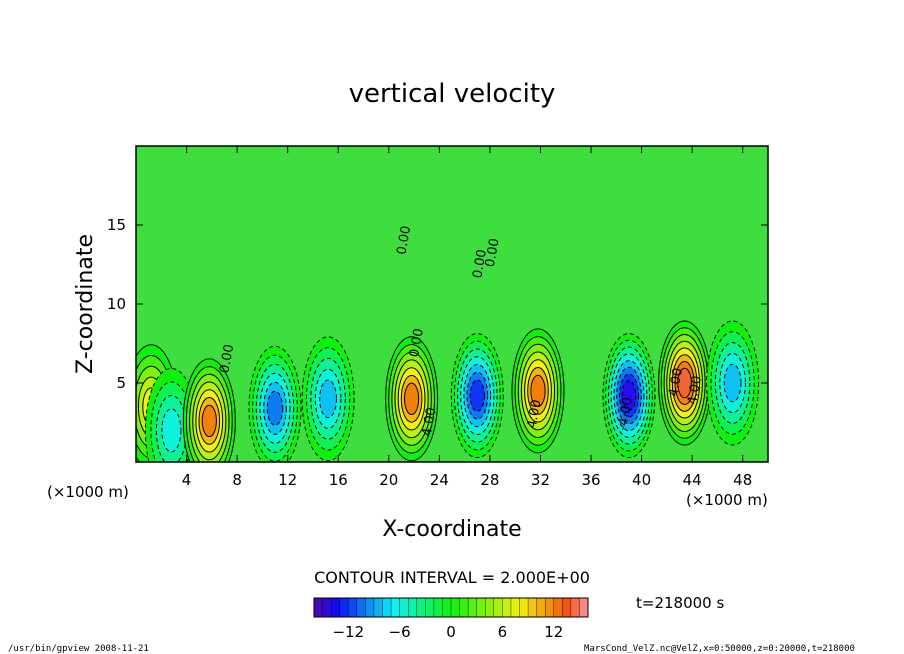  What do you see at coordinates (116, 304) in the screenshot?
I see `y-tick-label: 10` at bounding box center [116, 304].